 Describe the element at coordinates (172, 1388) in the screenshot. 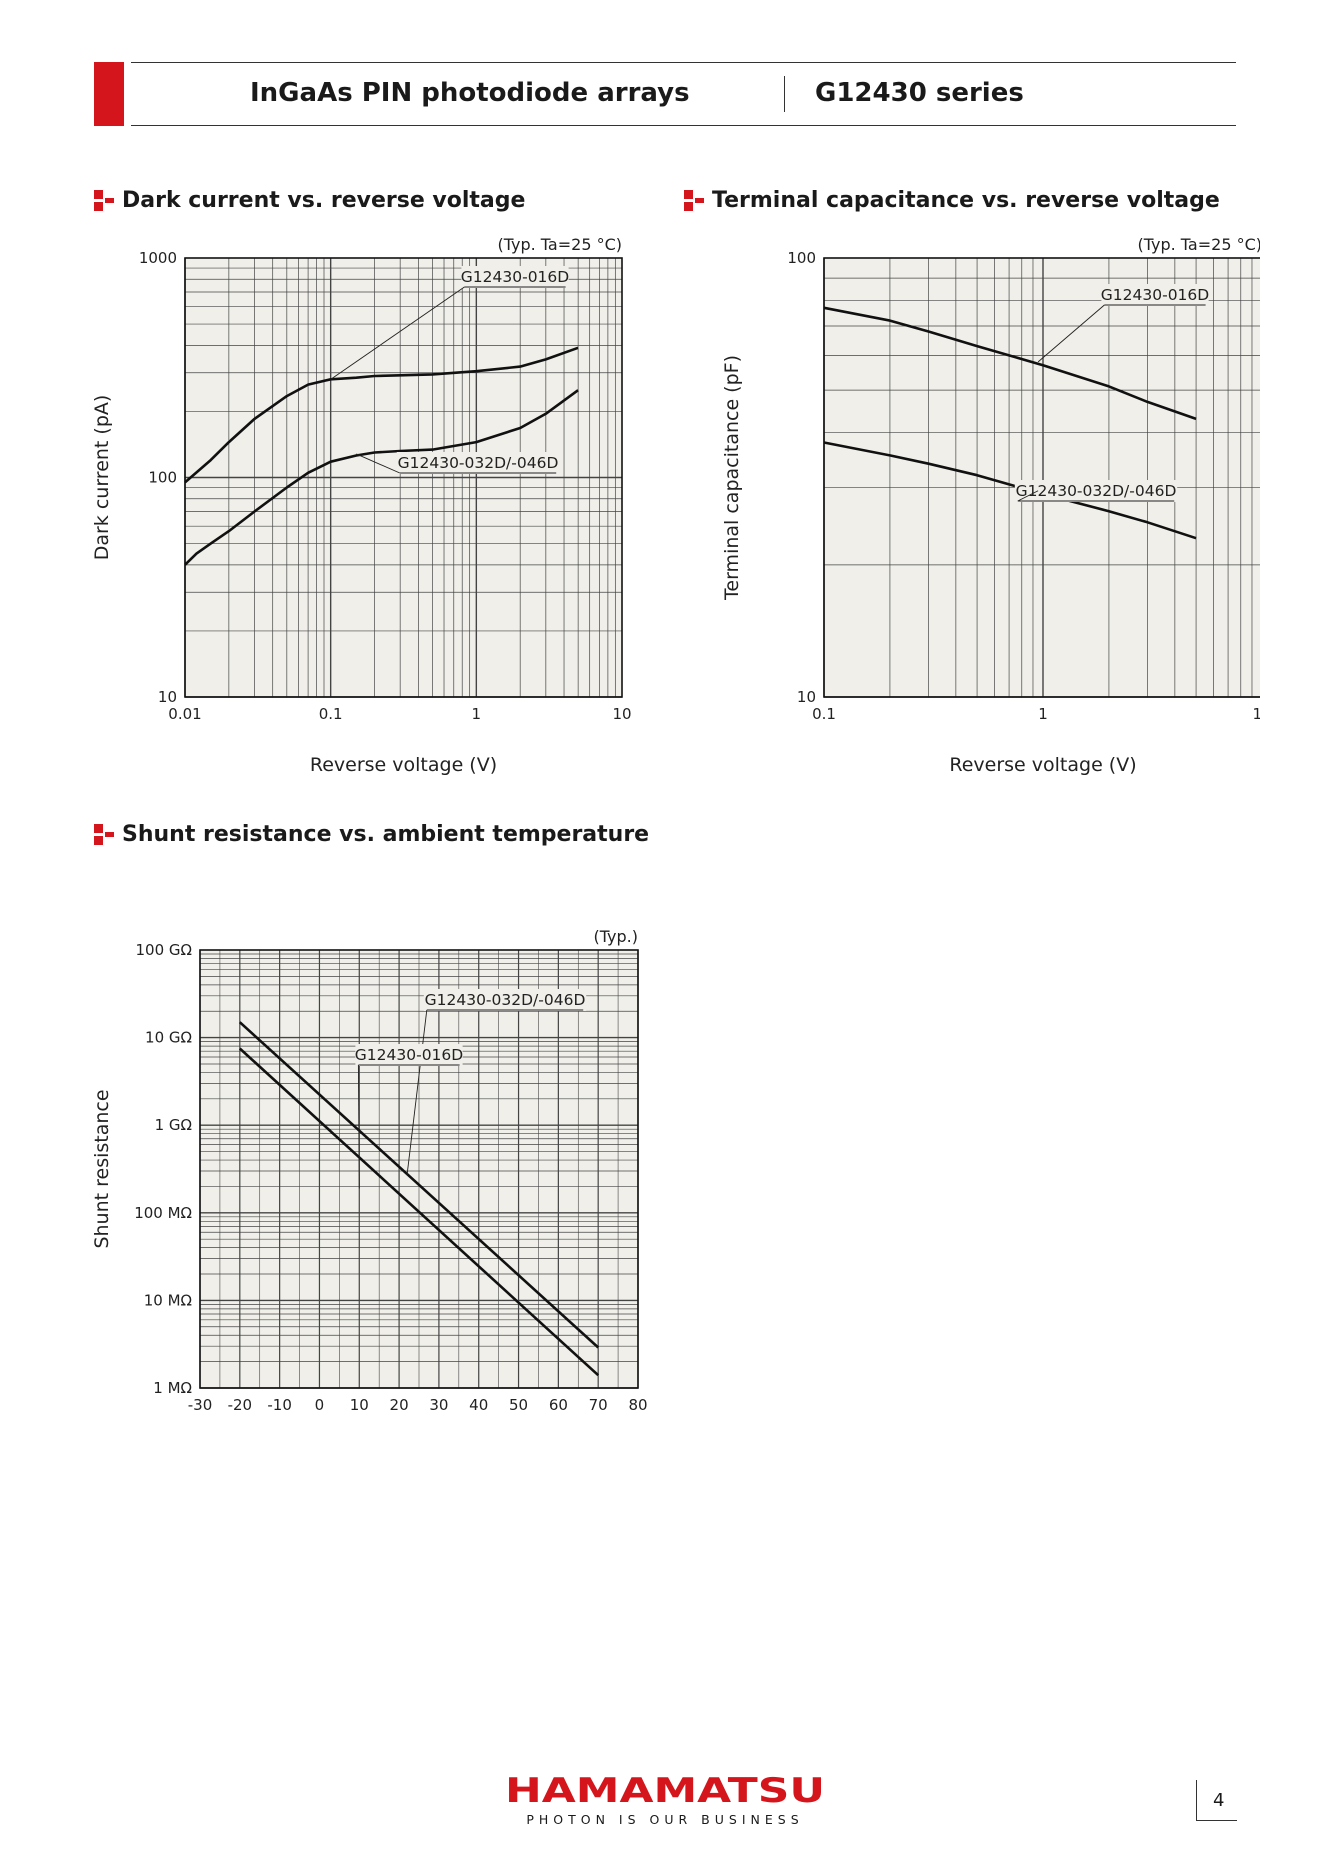

I see `y-tick-label: 1 MΩ` at that location.